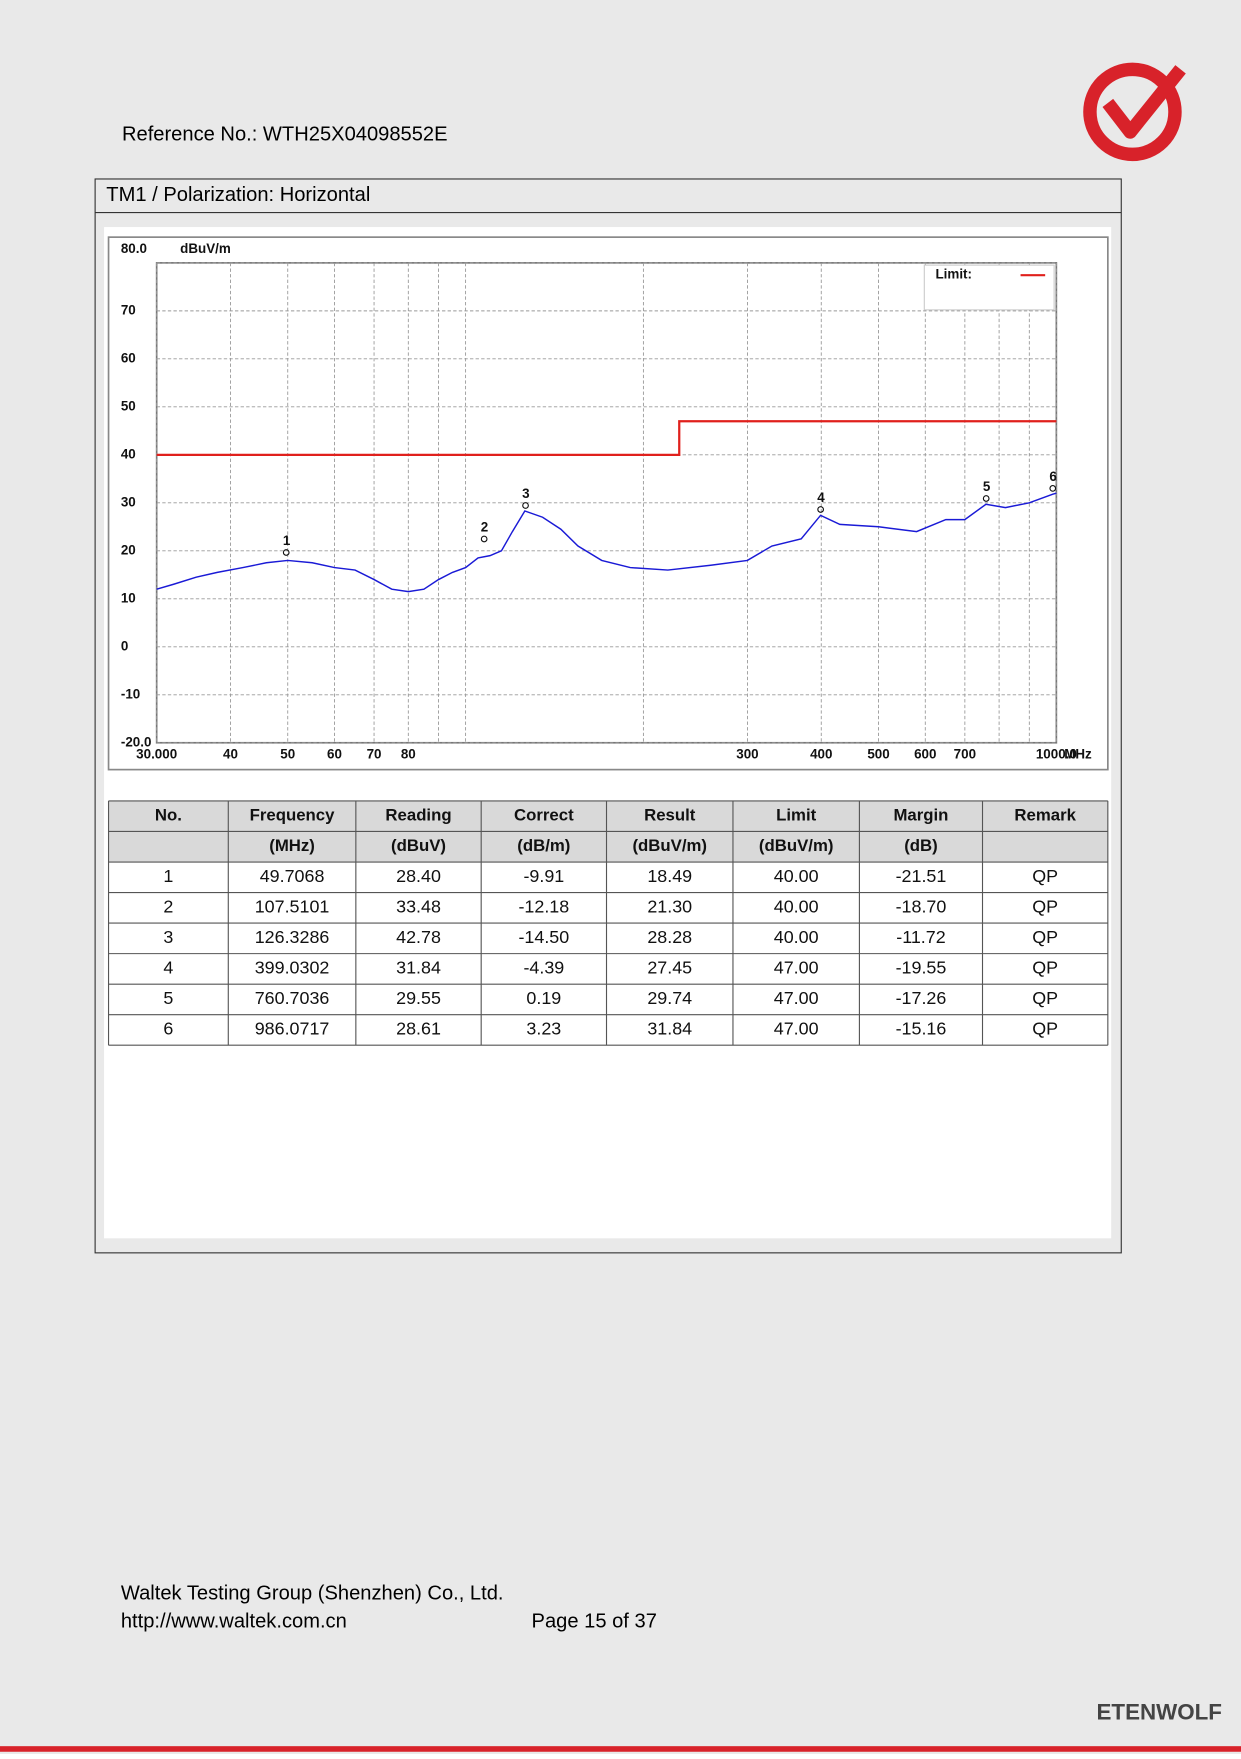 The image size is (1241, 1759). I want to click on table-cell: 1, so click(168, 876).